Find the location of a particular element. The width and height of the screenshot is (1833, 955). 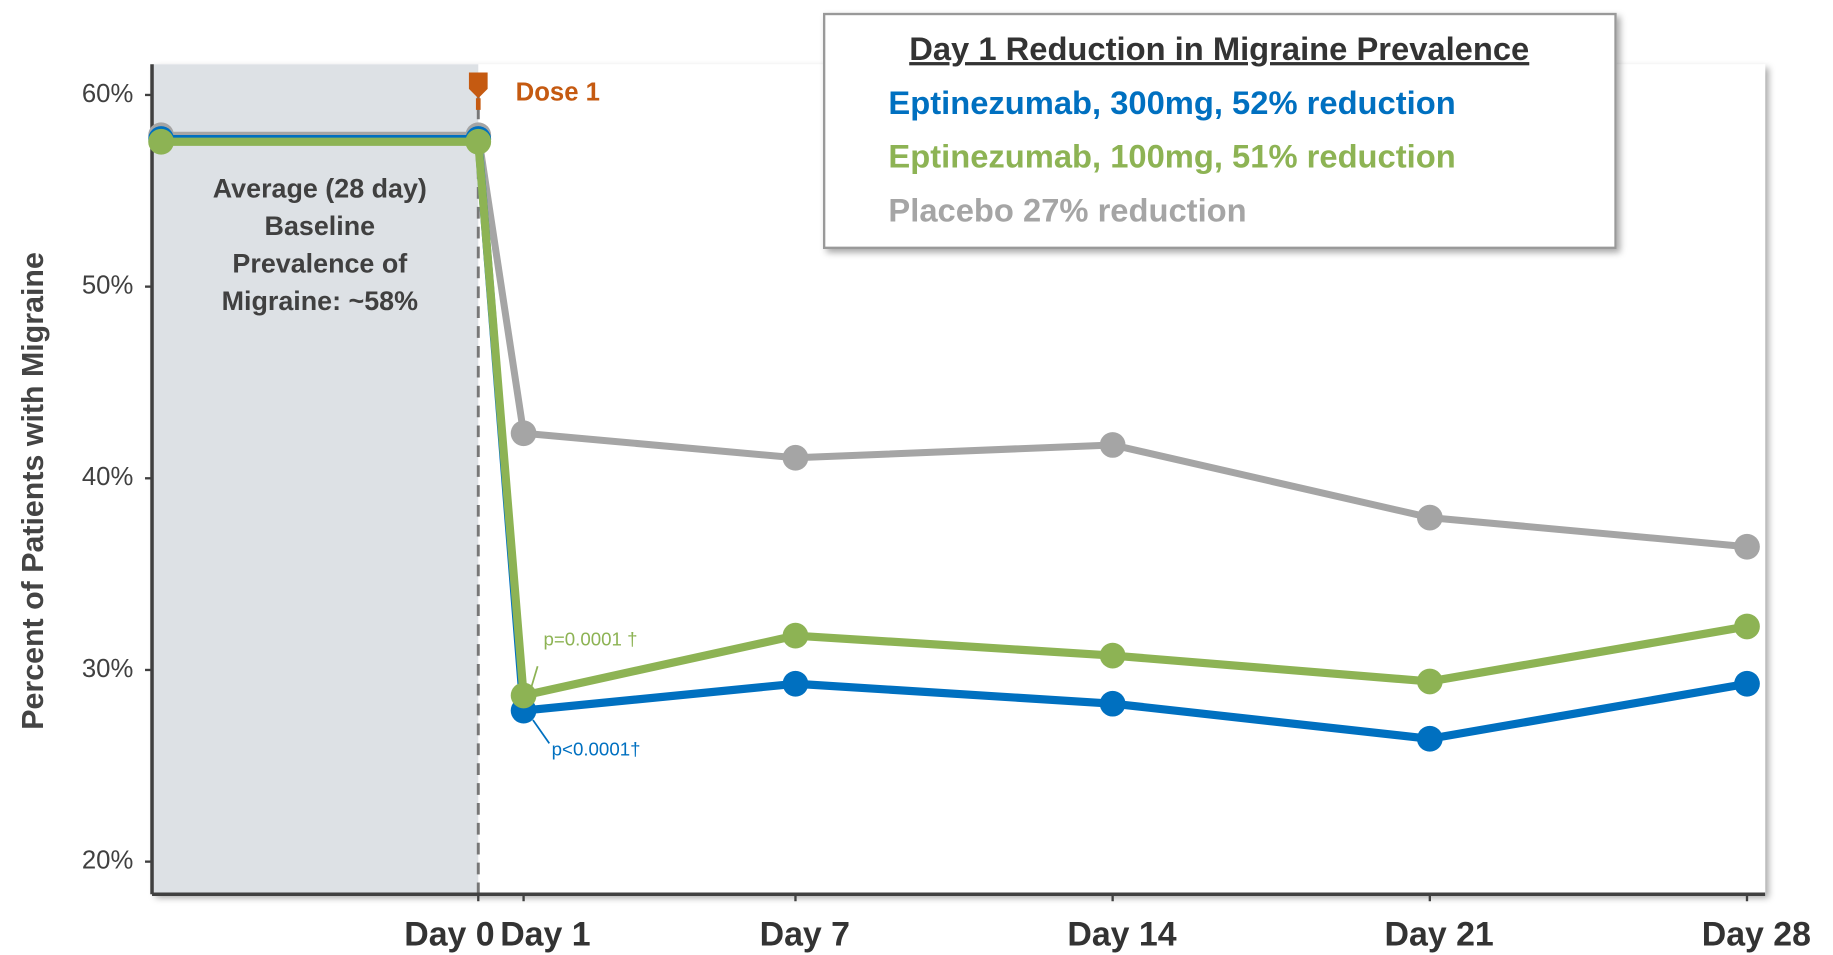

baseline-note: Prevalence of is located at coordinates (319, 263).